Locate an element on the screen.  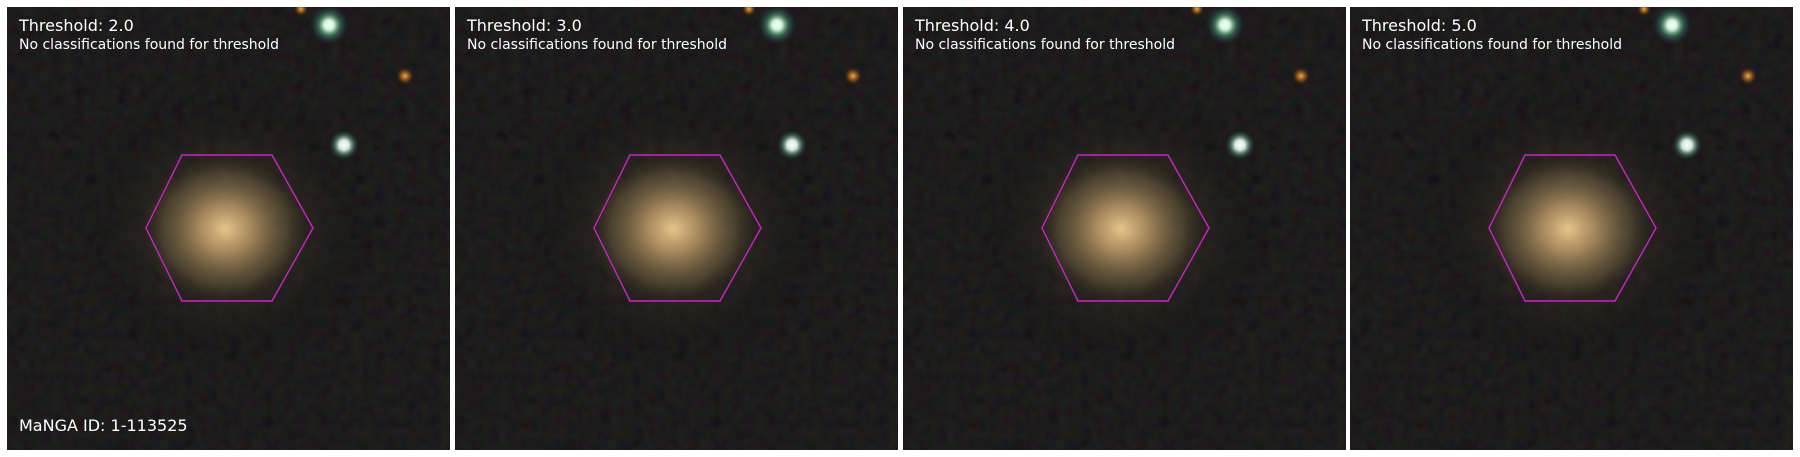
threshold-title: Threshold: 4.0 is located at coordinates (972, 25).